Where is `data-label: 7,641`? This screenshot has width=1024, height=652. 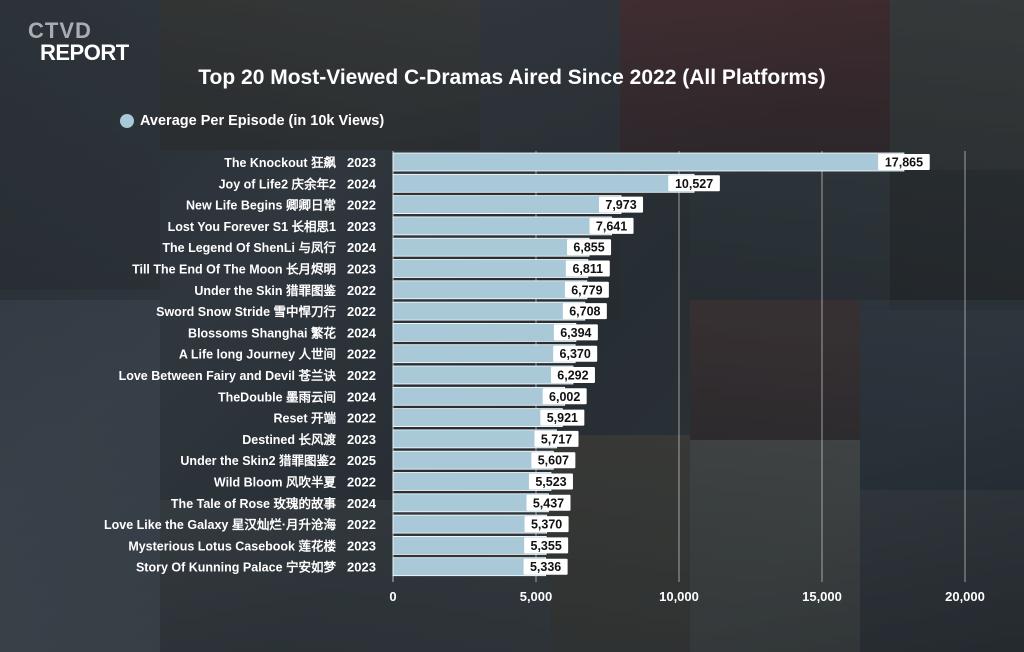 data-label: 7,641 is located at coordinates (611, 226).